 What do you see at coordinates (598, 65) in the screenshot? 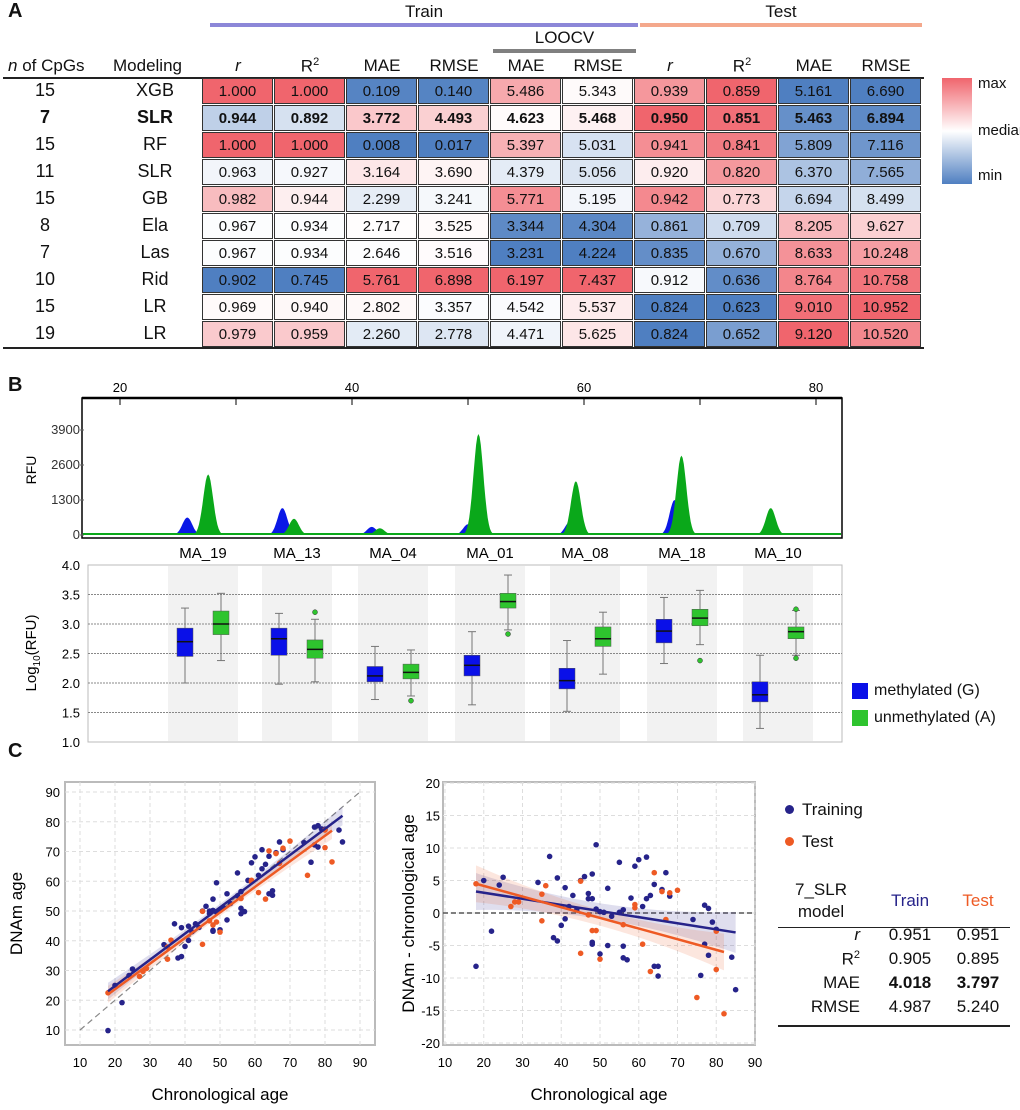
I see `column-header-label: RMSE` at bounding box center [598, 65].